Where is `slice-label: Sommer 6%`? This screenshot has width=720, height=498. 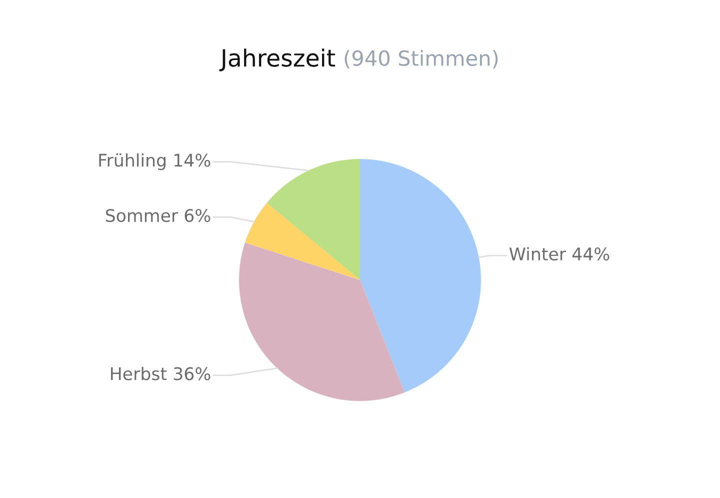 slice-label: Sommer 6% is located at coordinates (158, 215).